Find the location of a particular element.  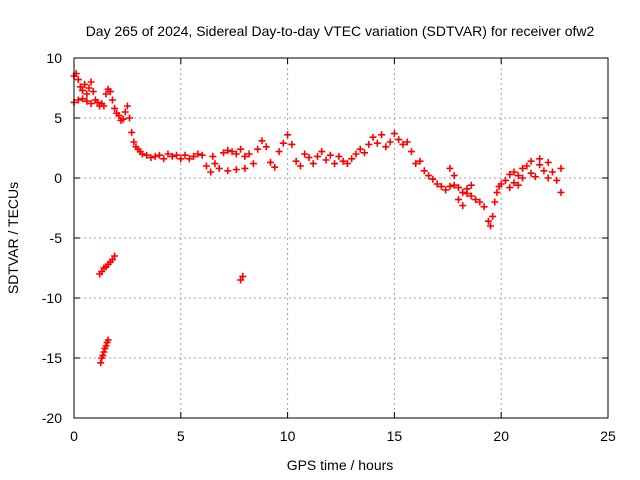

y-axis-label: SDTVAR / TECUs is located at coordinates (13, 238).